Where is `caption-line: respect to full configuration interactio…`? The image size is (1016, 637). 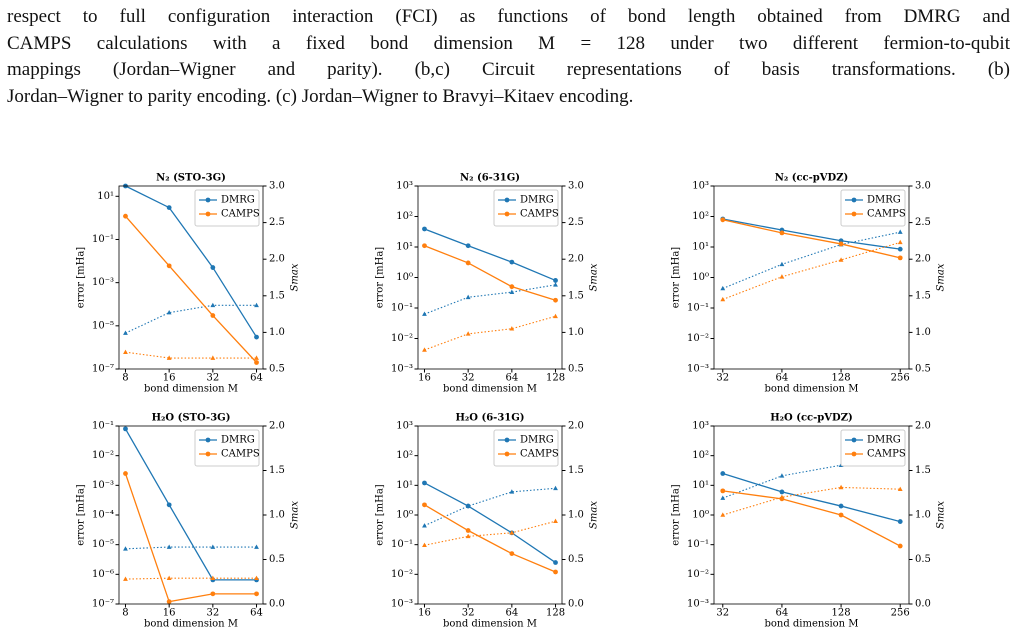 caption-line: respect to full configuration interactio… is located at coordinates (508, 16).